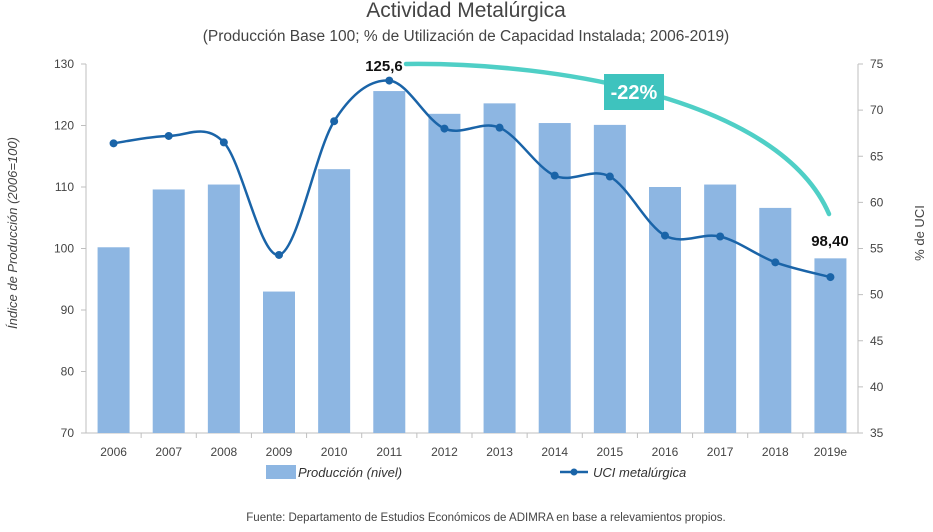 Image resolution: width=933 pixels, height=532 pixels. Describe the element at coordinates (389, 80) in the screenshot. I see `uci-point-2011` at that location.